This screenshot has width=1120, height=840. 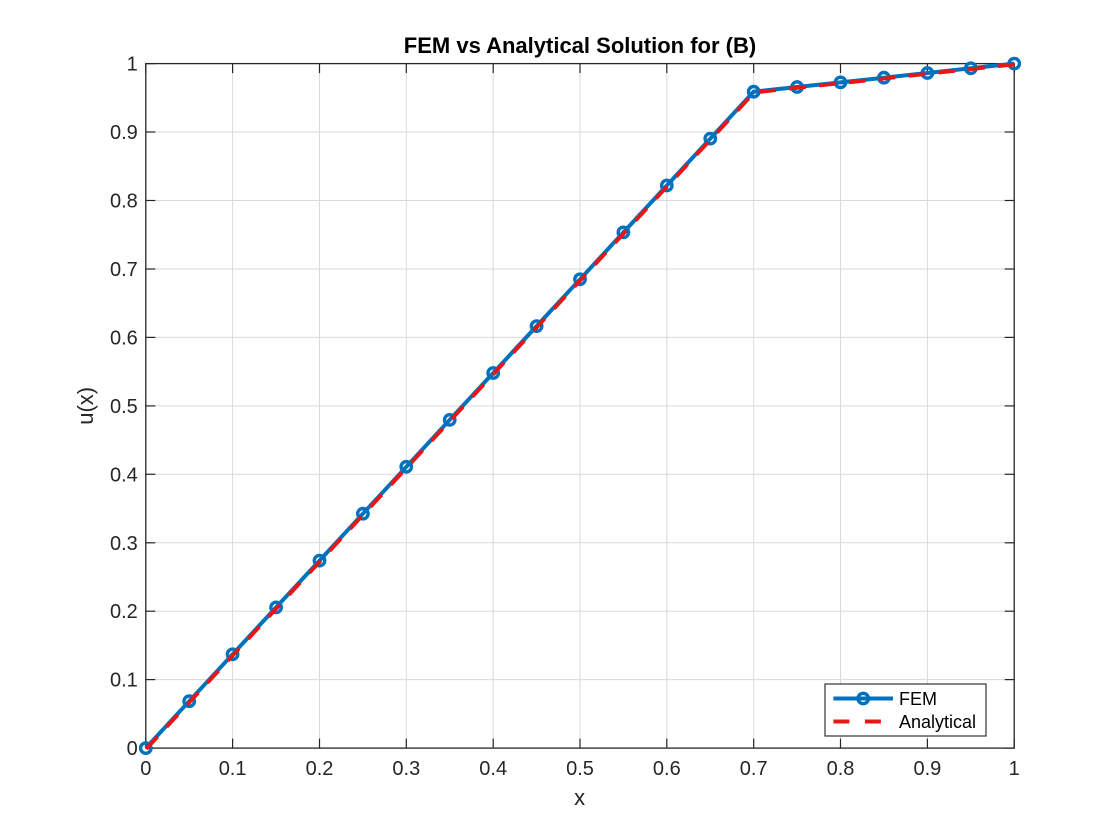 I want to click on svg-text: Analytical, so click(x=937, y=722).